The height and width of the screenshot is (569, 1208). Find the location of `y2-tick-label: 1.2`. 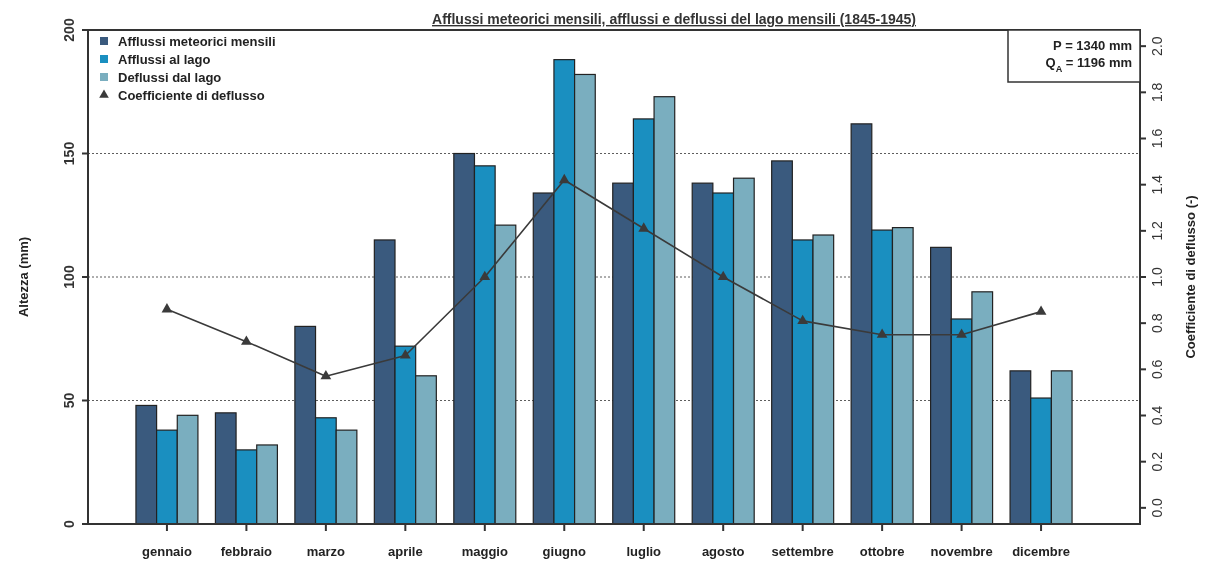

y2-tick-label: 1.2 is located at coordinates (1157, 230).